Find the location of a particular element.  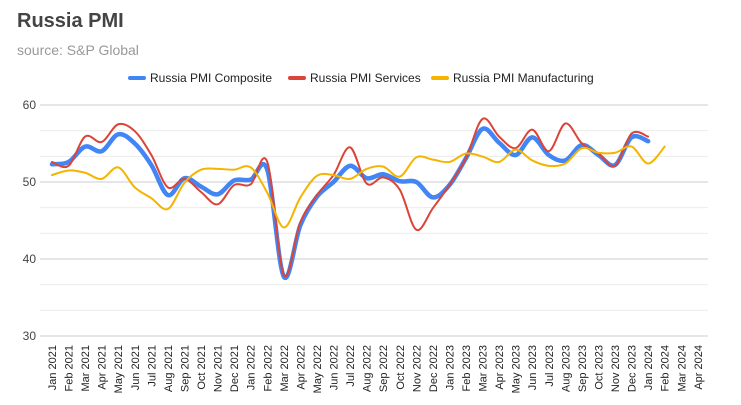

x-tick-label: Jan 2024 is located at coordinates (649, 367).